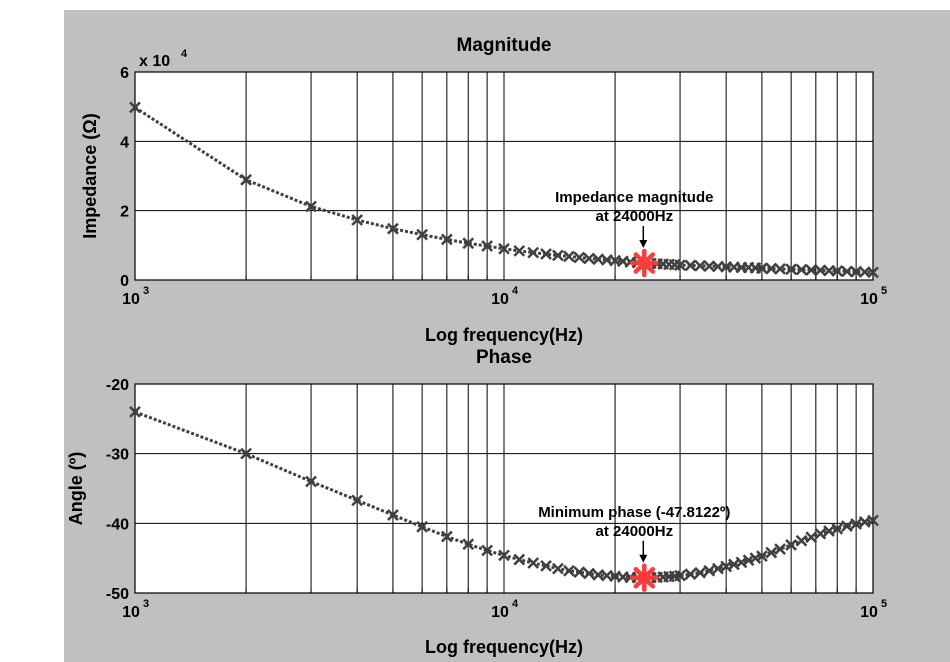 The height and width of the screenshot is (662, 950). I want to click on y-tick-label: 4, so click(124, 142).